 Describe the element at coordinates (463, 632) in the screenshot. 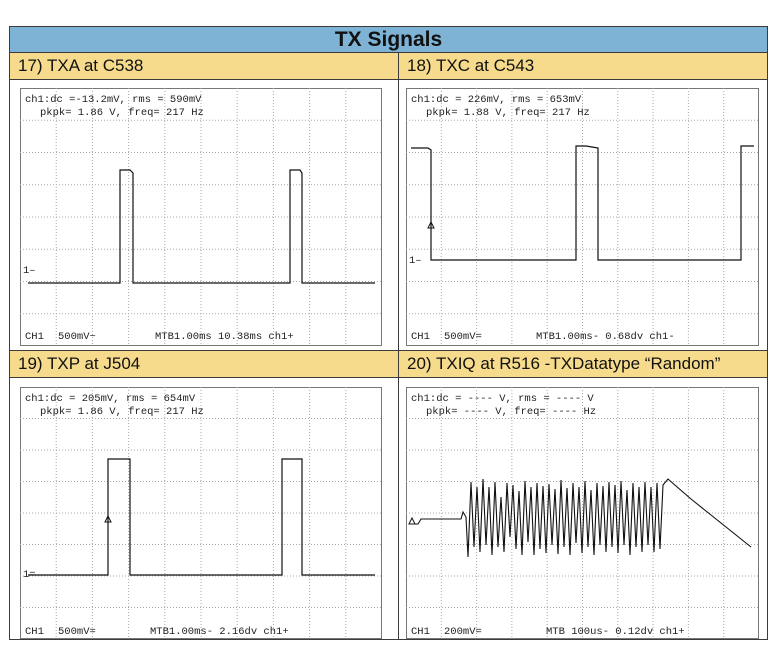

I see `footer-scale: 200mV=` at that location.